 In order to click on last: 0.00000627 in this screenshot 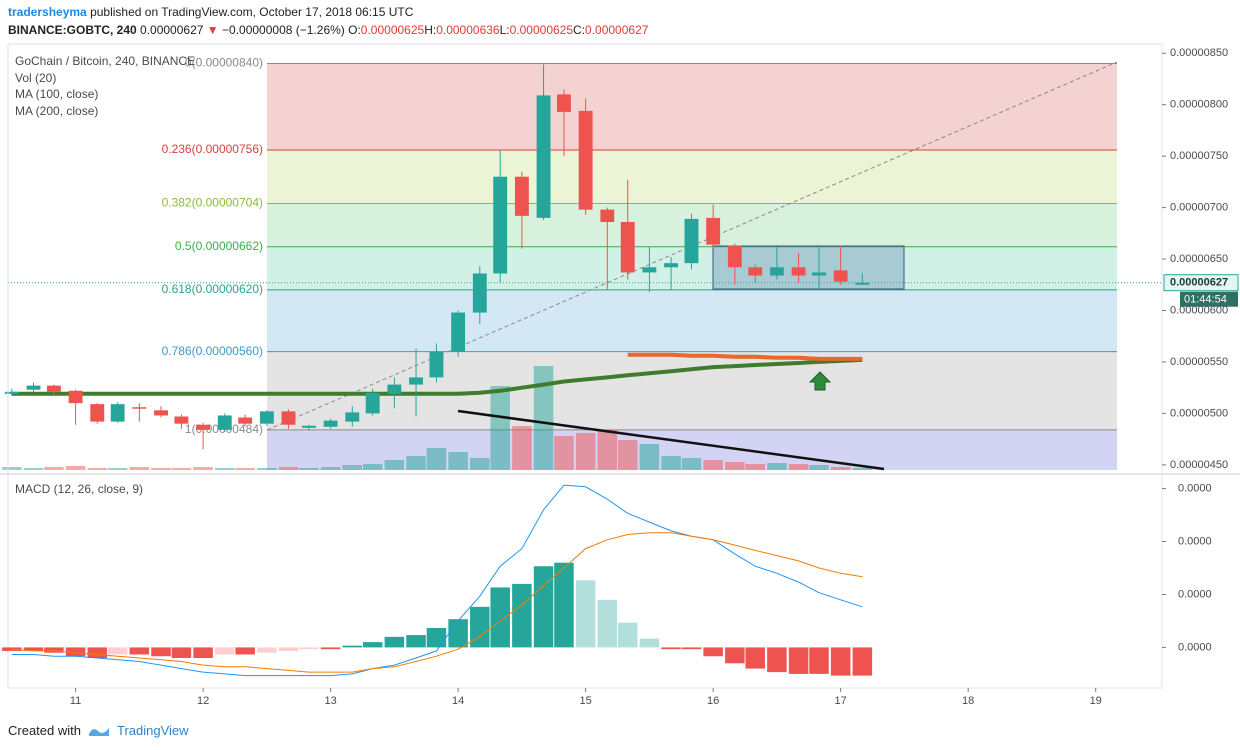, I will do `click(172, 30)`.